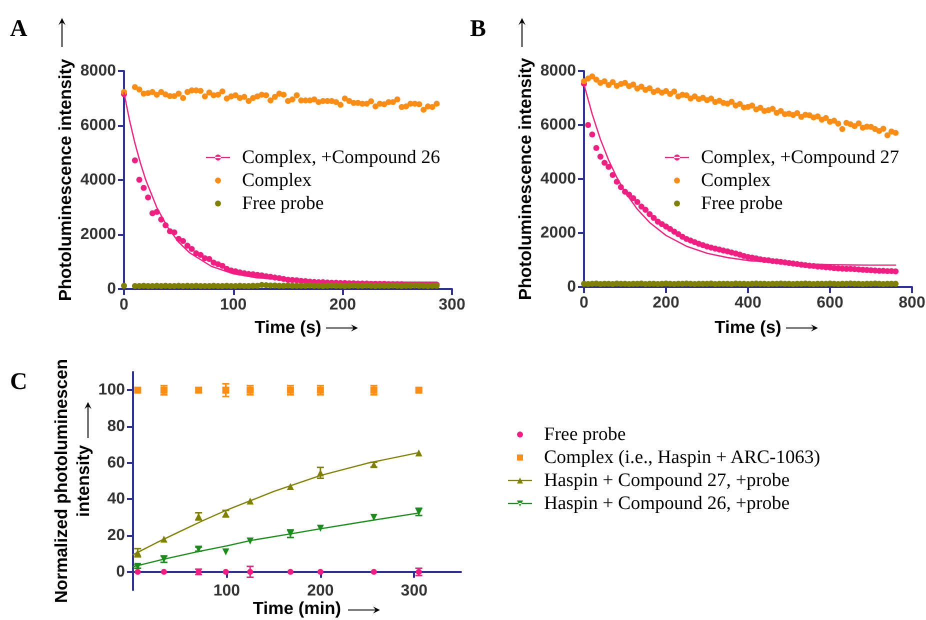 This screenshot has width=926, height=620. Describe the element at coordinates (912, 303) in the screenshot. I see `x-tick-label: 800` at that location.